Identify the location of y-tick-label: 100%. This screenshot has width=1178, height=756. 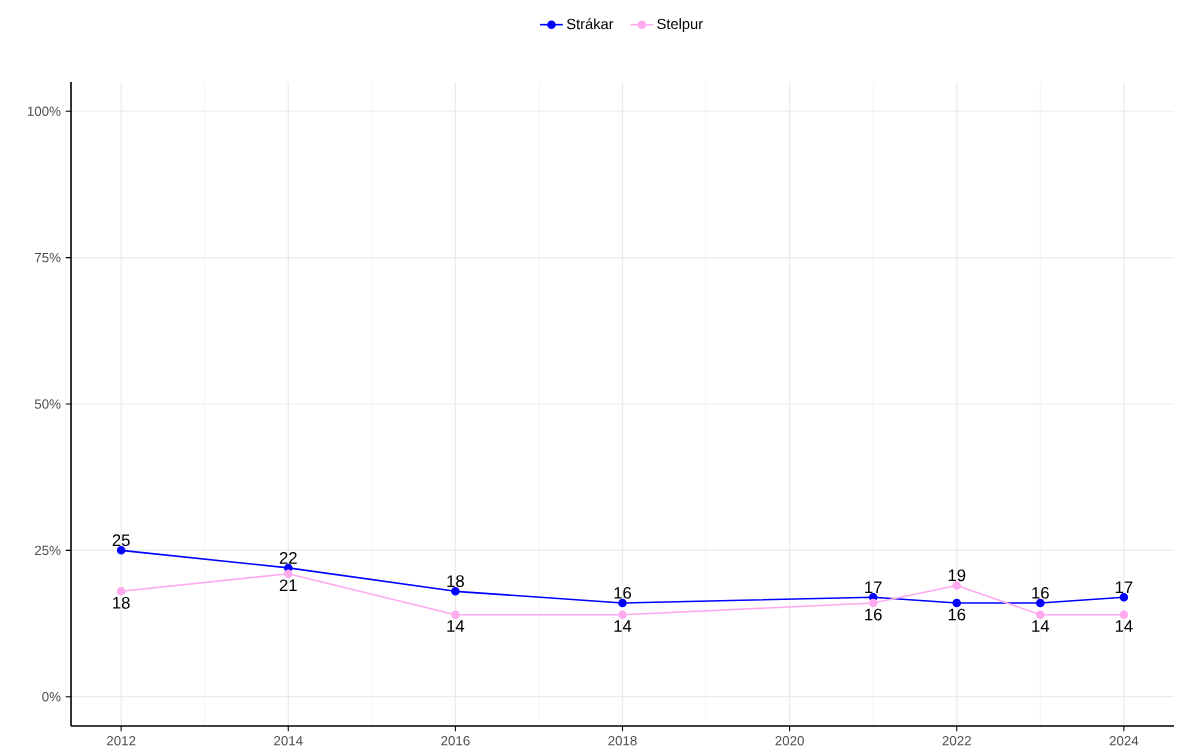
(44, 111).